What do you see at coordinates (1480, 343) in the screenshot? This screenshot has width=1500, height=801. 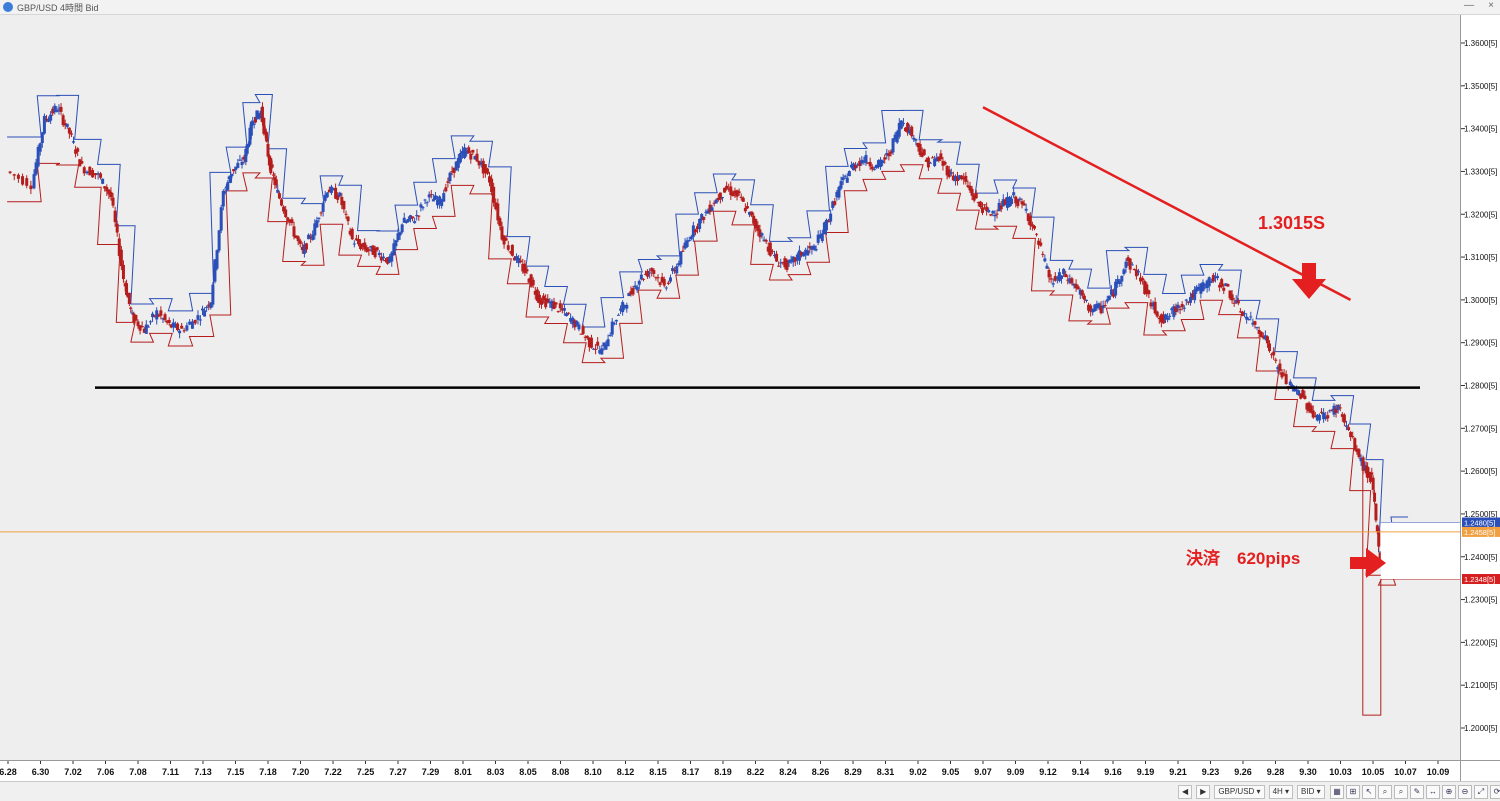 I see `price-tick-label: 1.2900[5]` at bounding box center [1480, 343].